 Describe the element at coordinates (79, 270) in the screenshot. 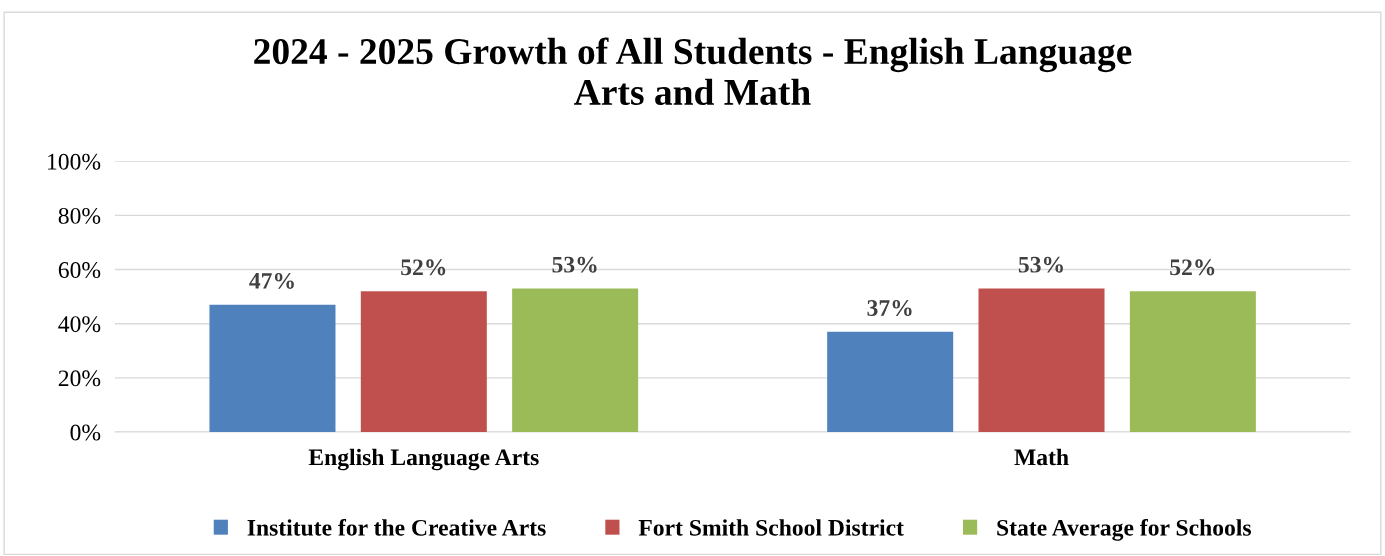

I see `y-tick-label: 60%` at that location.